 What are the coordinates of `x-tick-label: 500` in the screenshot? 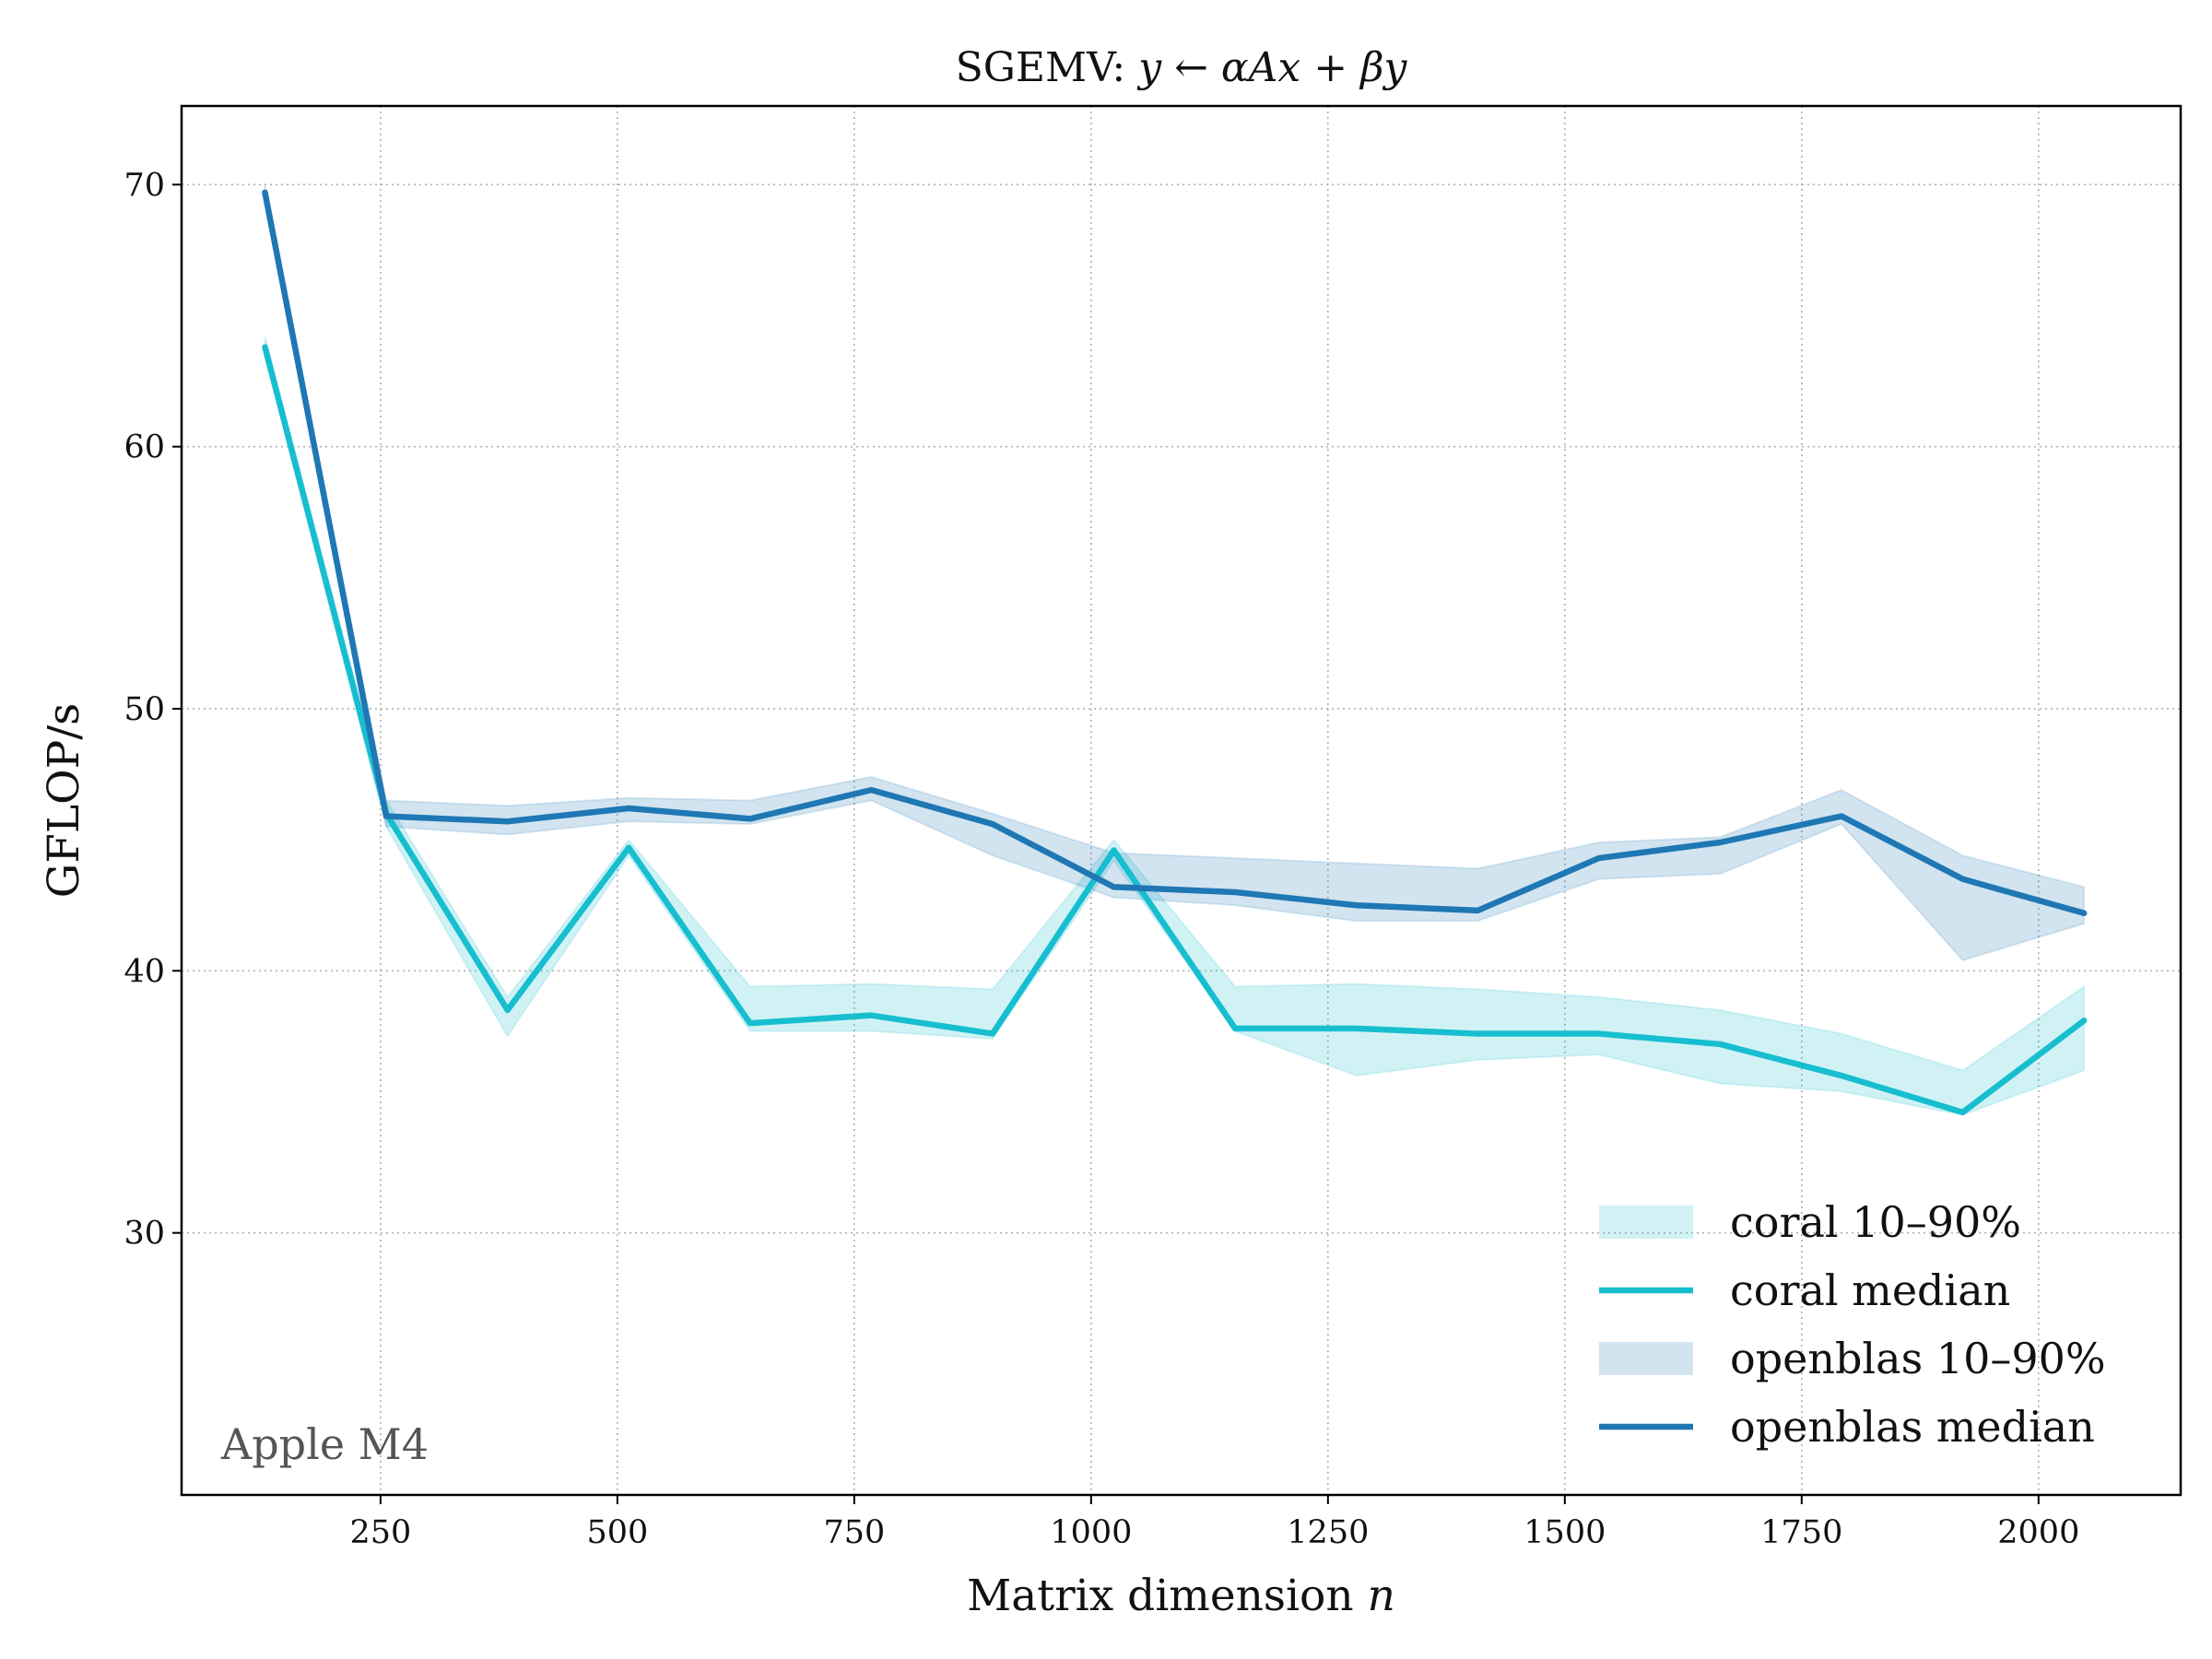 It's located at (617, 1532).